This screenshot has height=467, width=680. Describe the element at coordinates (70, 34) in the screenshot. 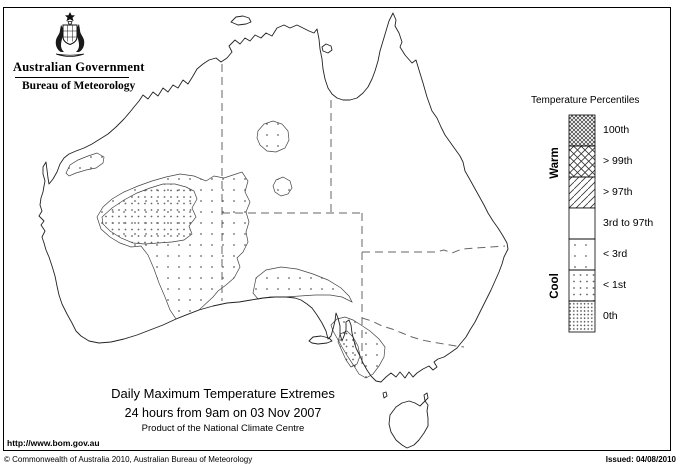

I see `coat-of-arms-icon` at that location.